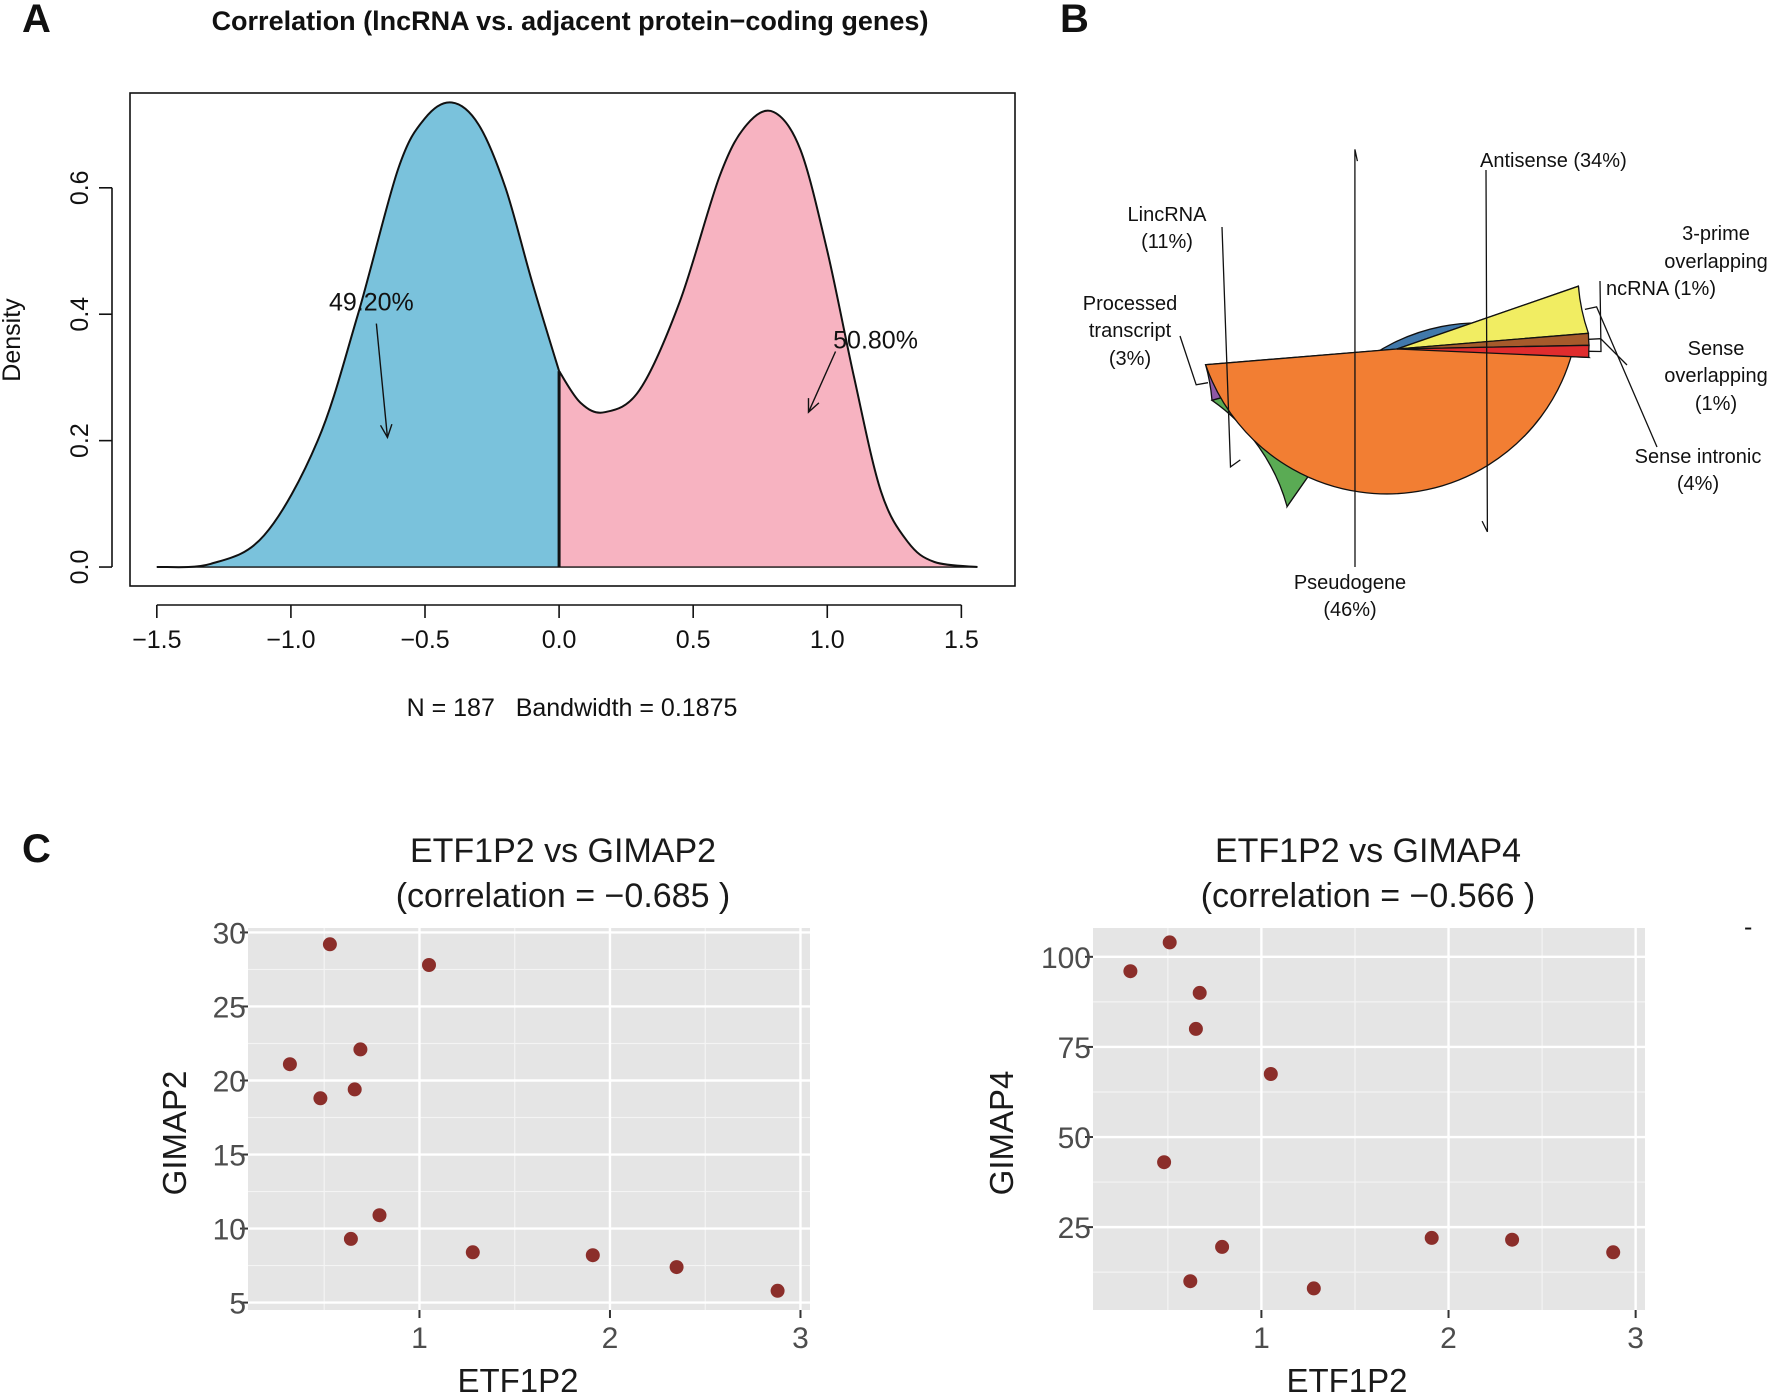  Describe the element at coordinates (1493, 351) in the screenshot. I see `pie-slice-3-prime` at that location.